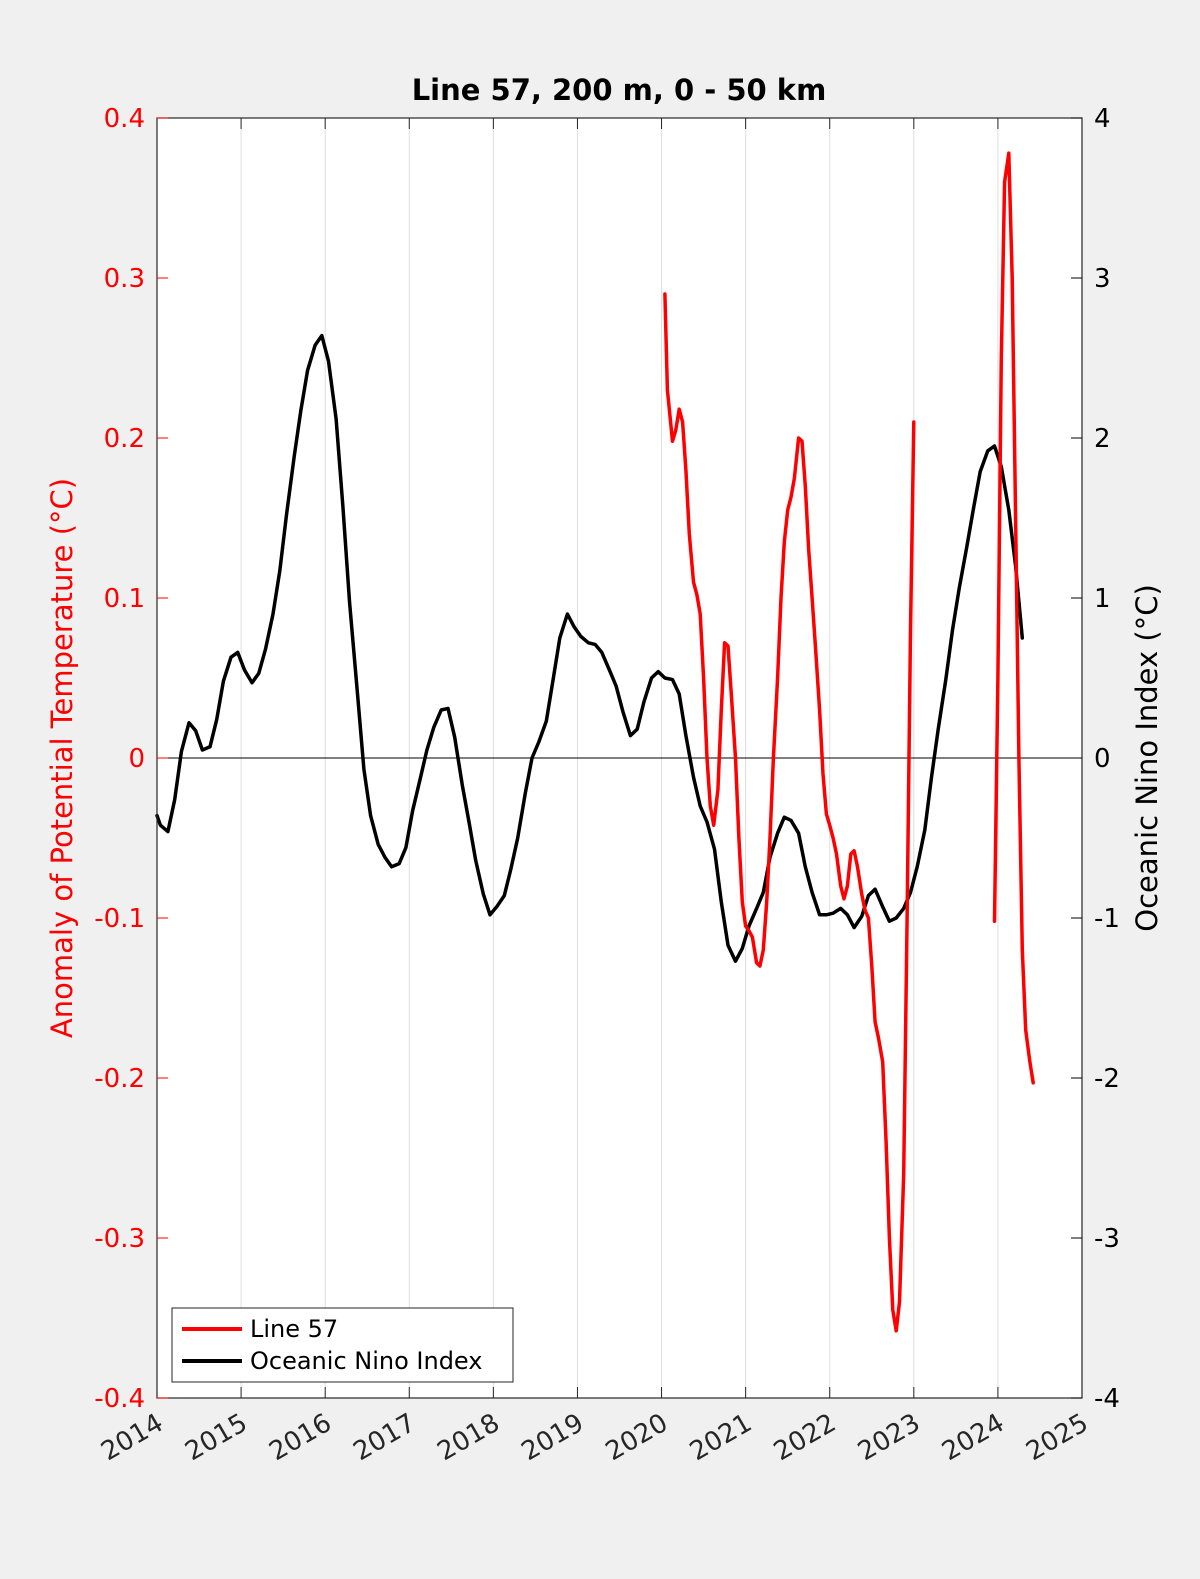 The image size is (1200, 1579). What do you see at coordinates (124, 119) in the screenshot?
I see `left-y-tick-label: 0.4` at bounding box center [124, 119].